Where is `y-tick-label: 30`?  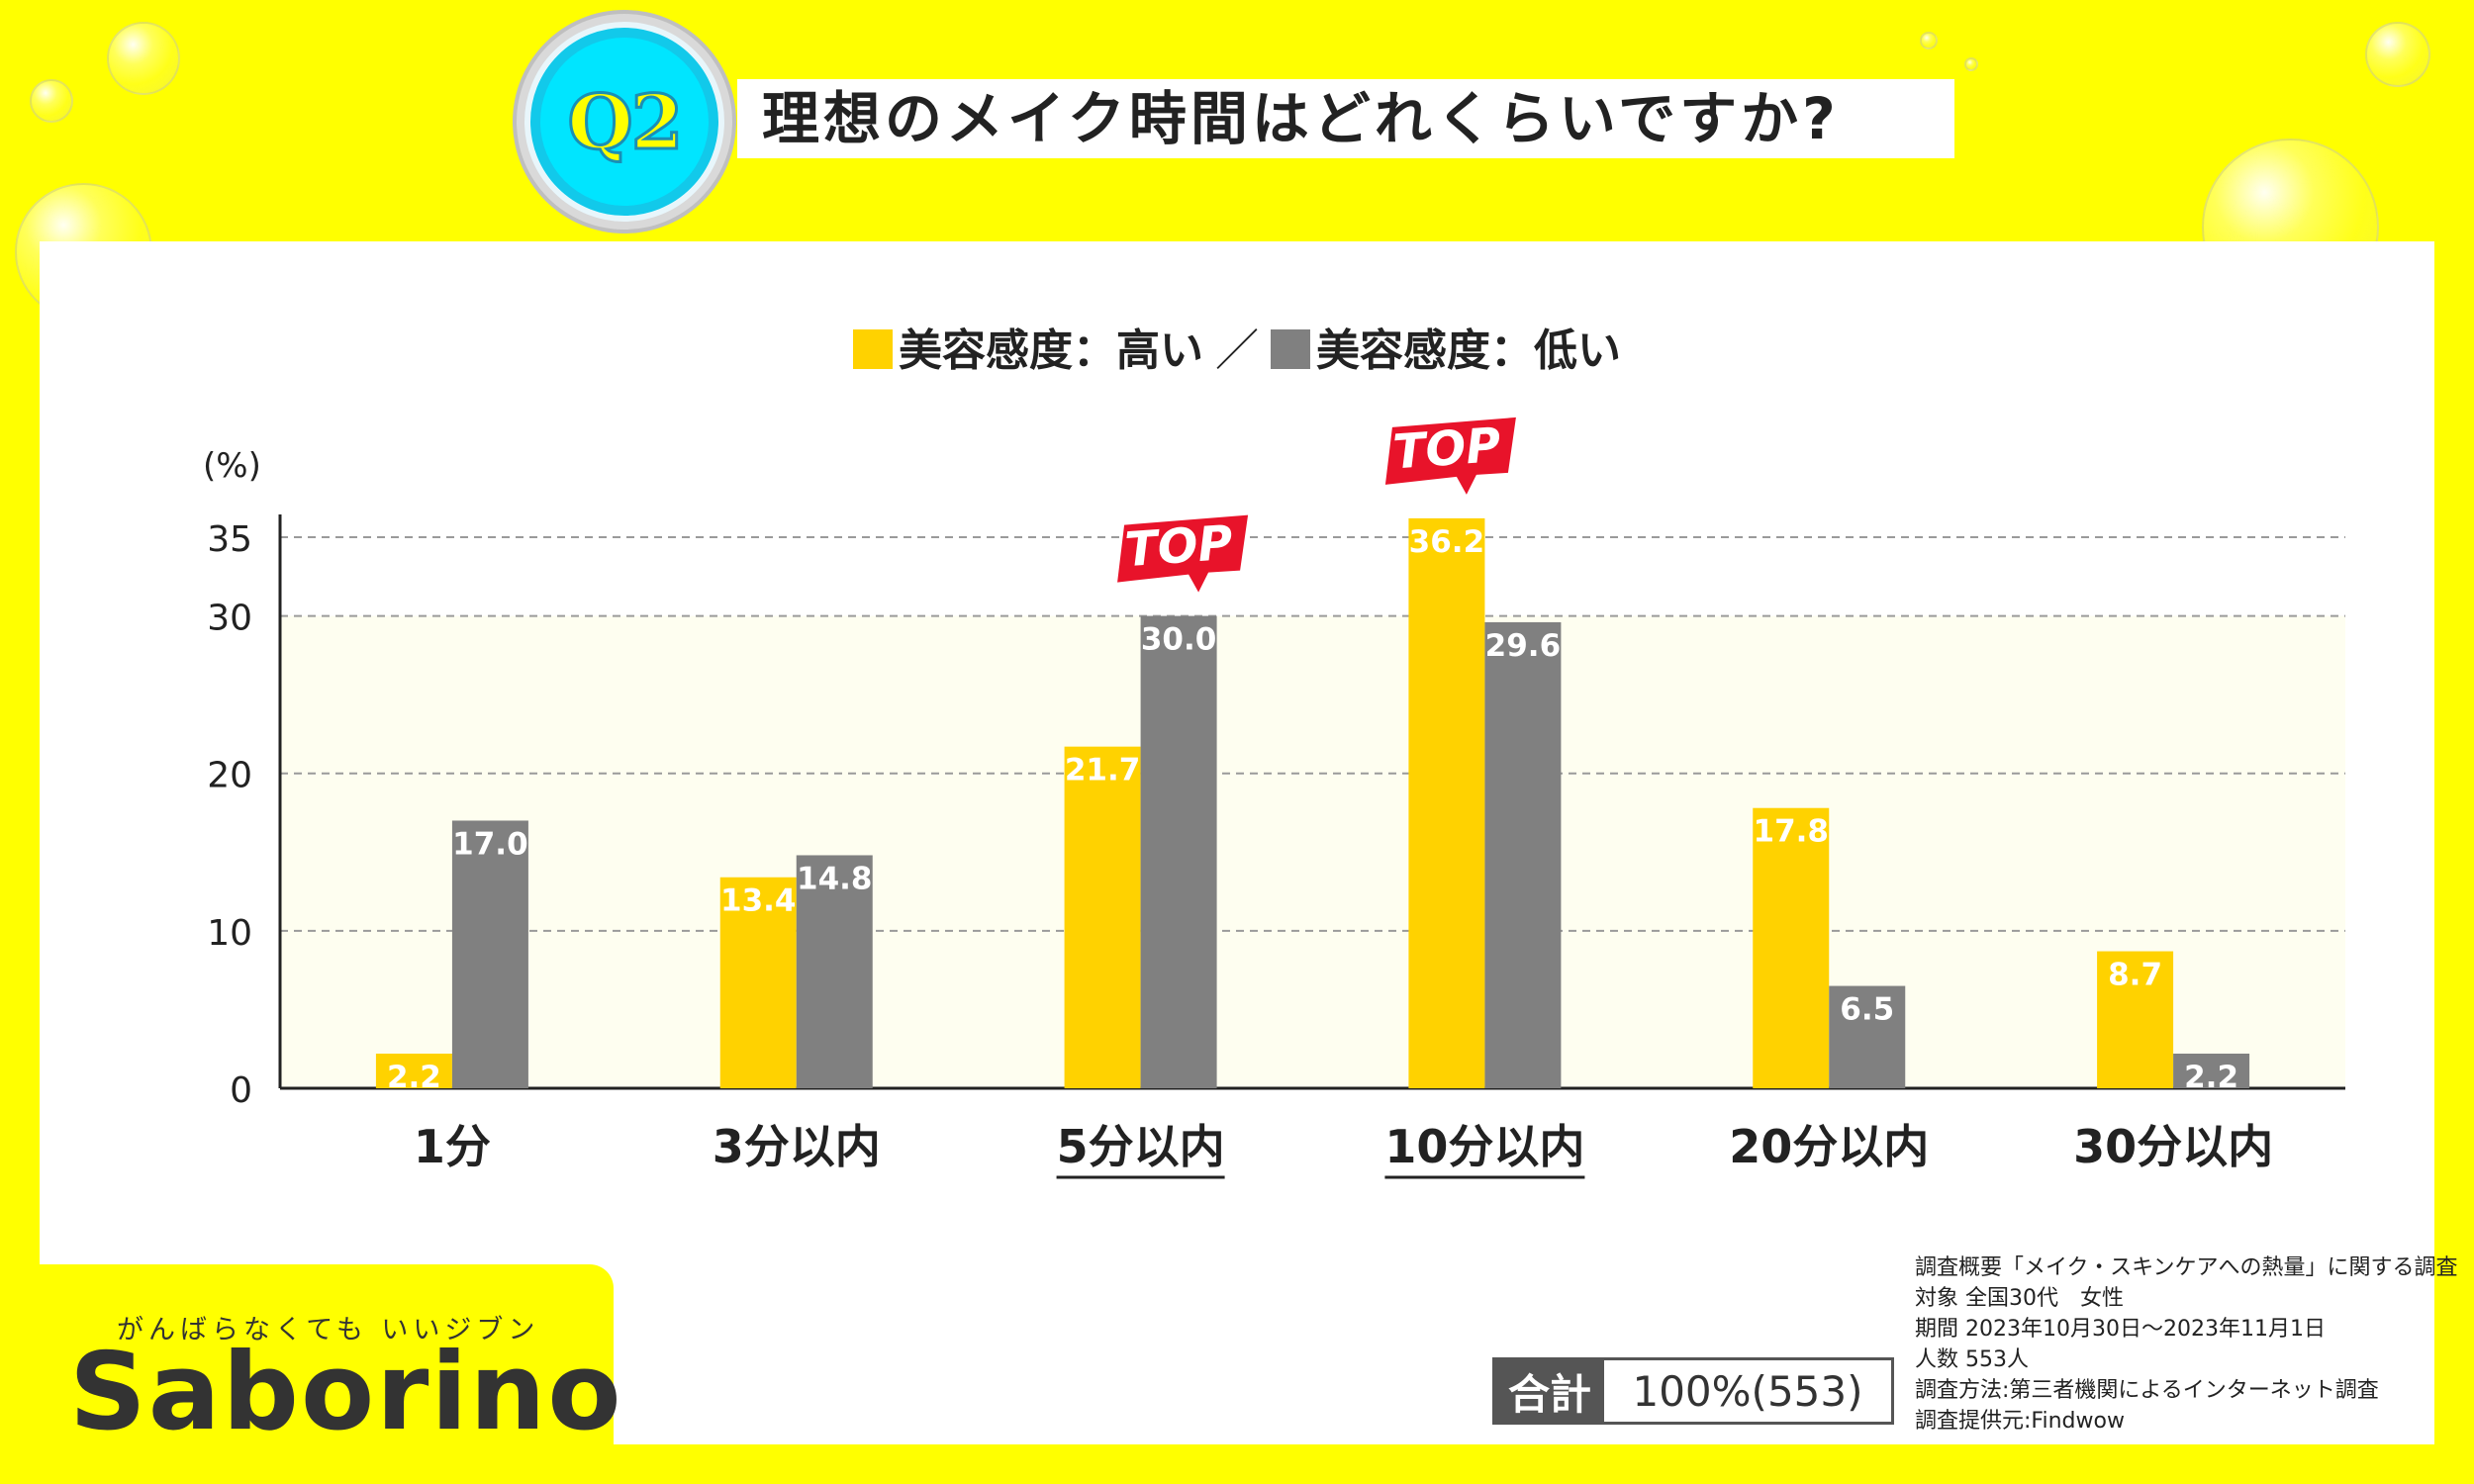
y-tick-label: 30 is located at coordinates (230, 619).